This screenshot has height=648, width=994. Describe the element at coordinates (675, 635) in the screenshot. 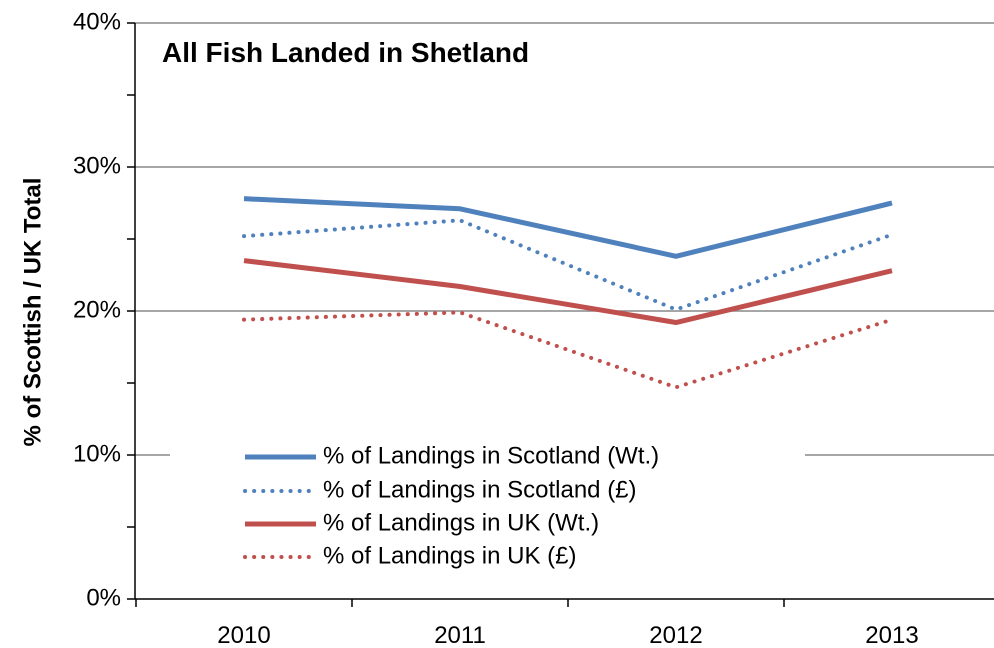

I see `x-tick-label: 2012` at that location.